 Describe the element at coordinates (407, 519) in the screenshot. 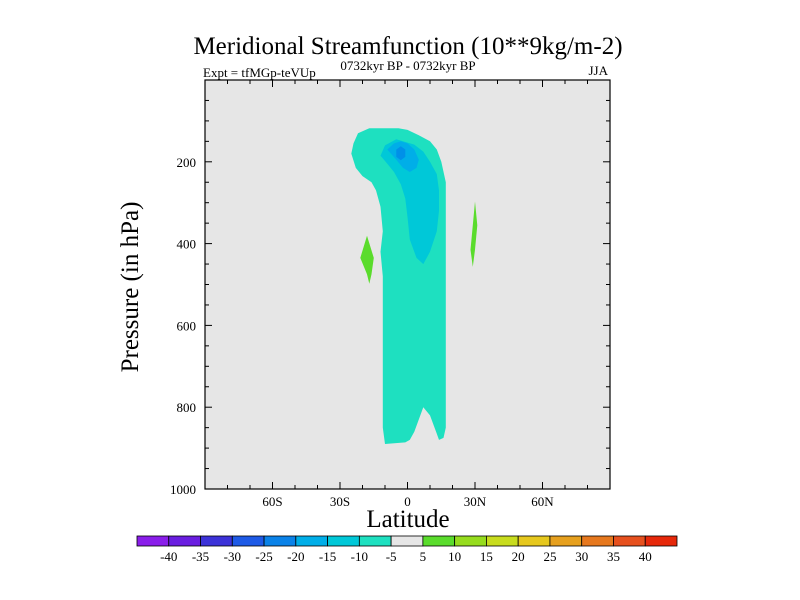

I see `x-axis-label: Latitude` at that location.